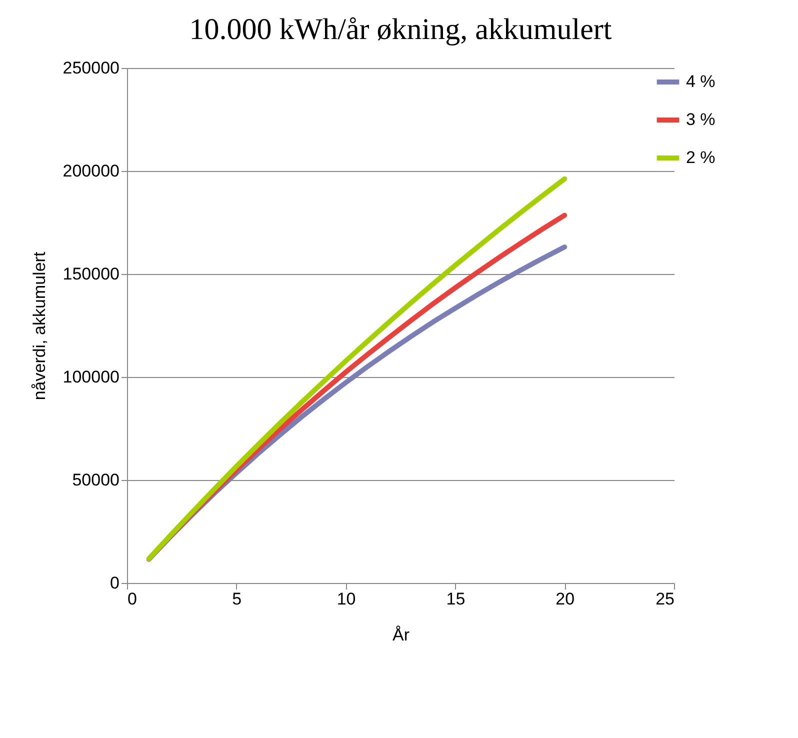 Image resolution: width=798 pixels, height=738 pixels. Describe the element at coordinates (91, 274) in the screenshot. I see `y-tick-label: 150000` at that location.